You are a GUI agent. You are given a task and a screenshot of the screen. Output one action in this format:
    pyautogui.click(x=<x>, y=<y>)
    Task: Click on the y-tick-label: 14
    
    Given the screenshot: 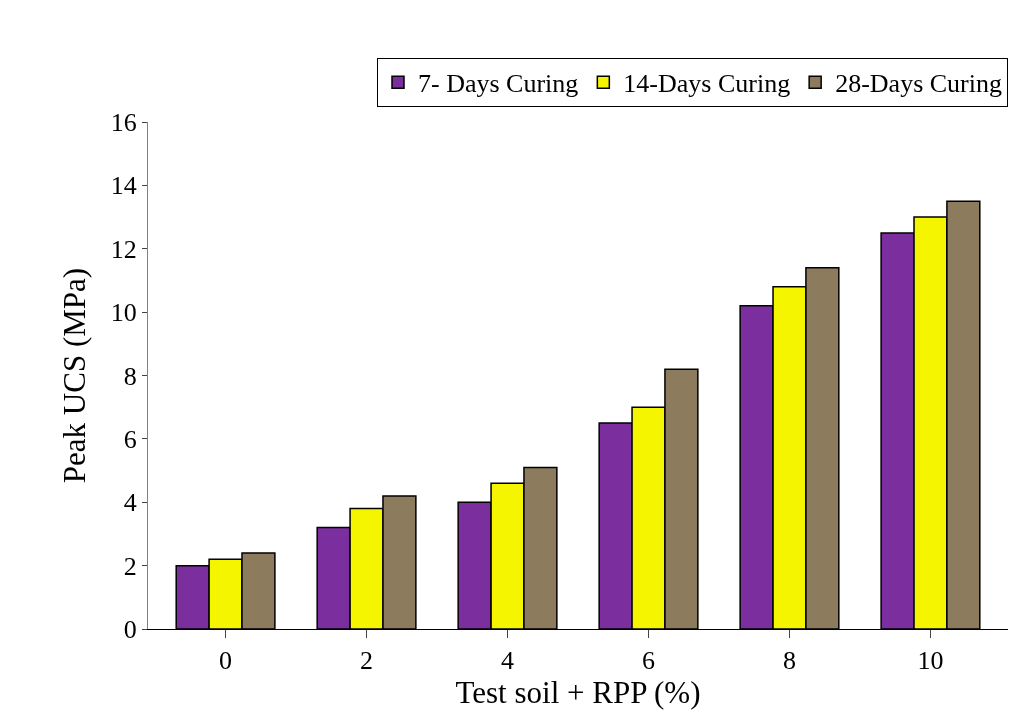 What is the action you would take?
    pyautogui.click(x=123, y=186)
    